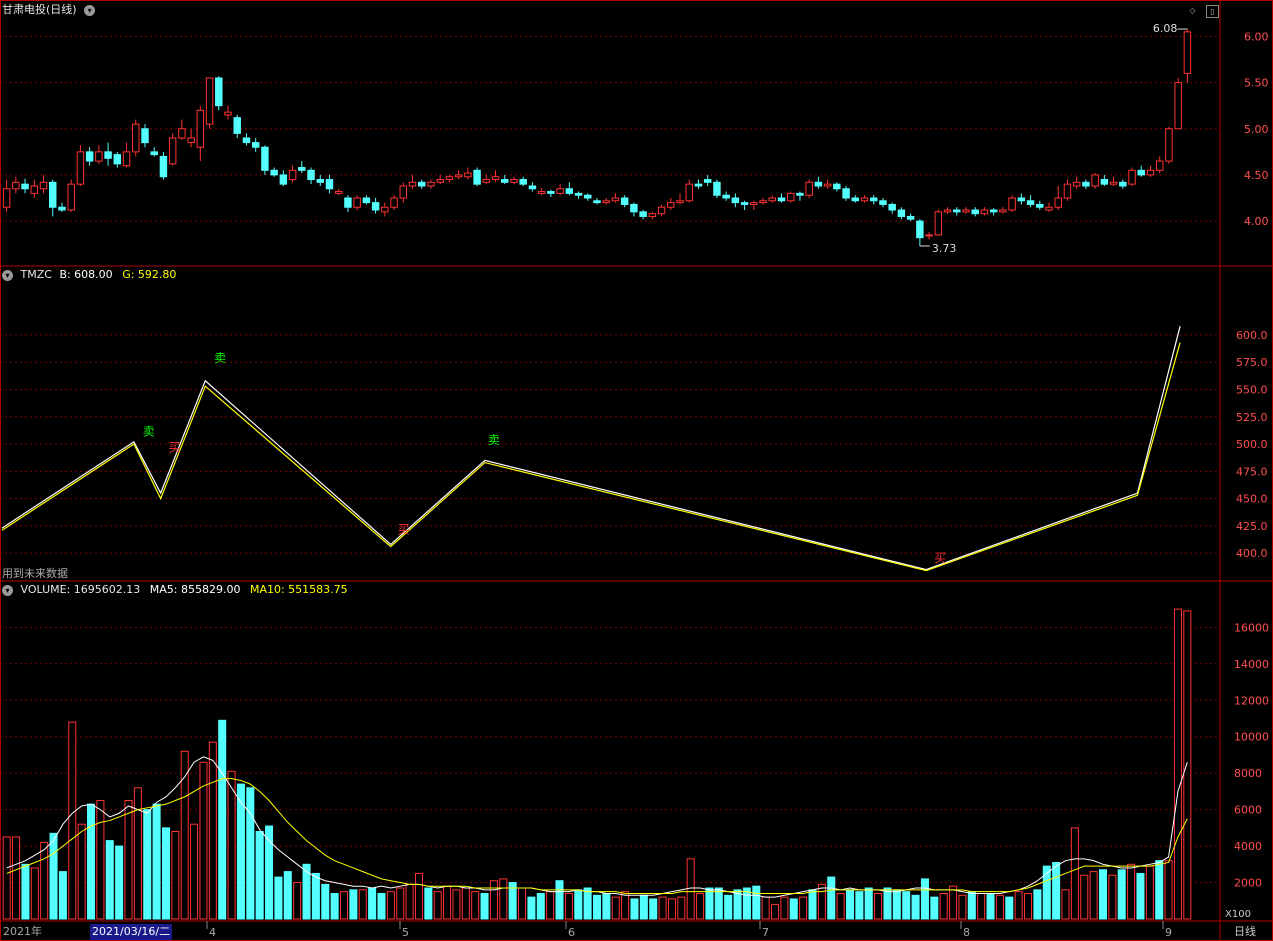  I want to click on price-annotation: 6.08, so click(1165, 28).